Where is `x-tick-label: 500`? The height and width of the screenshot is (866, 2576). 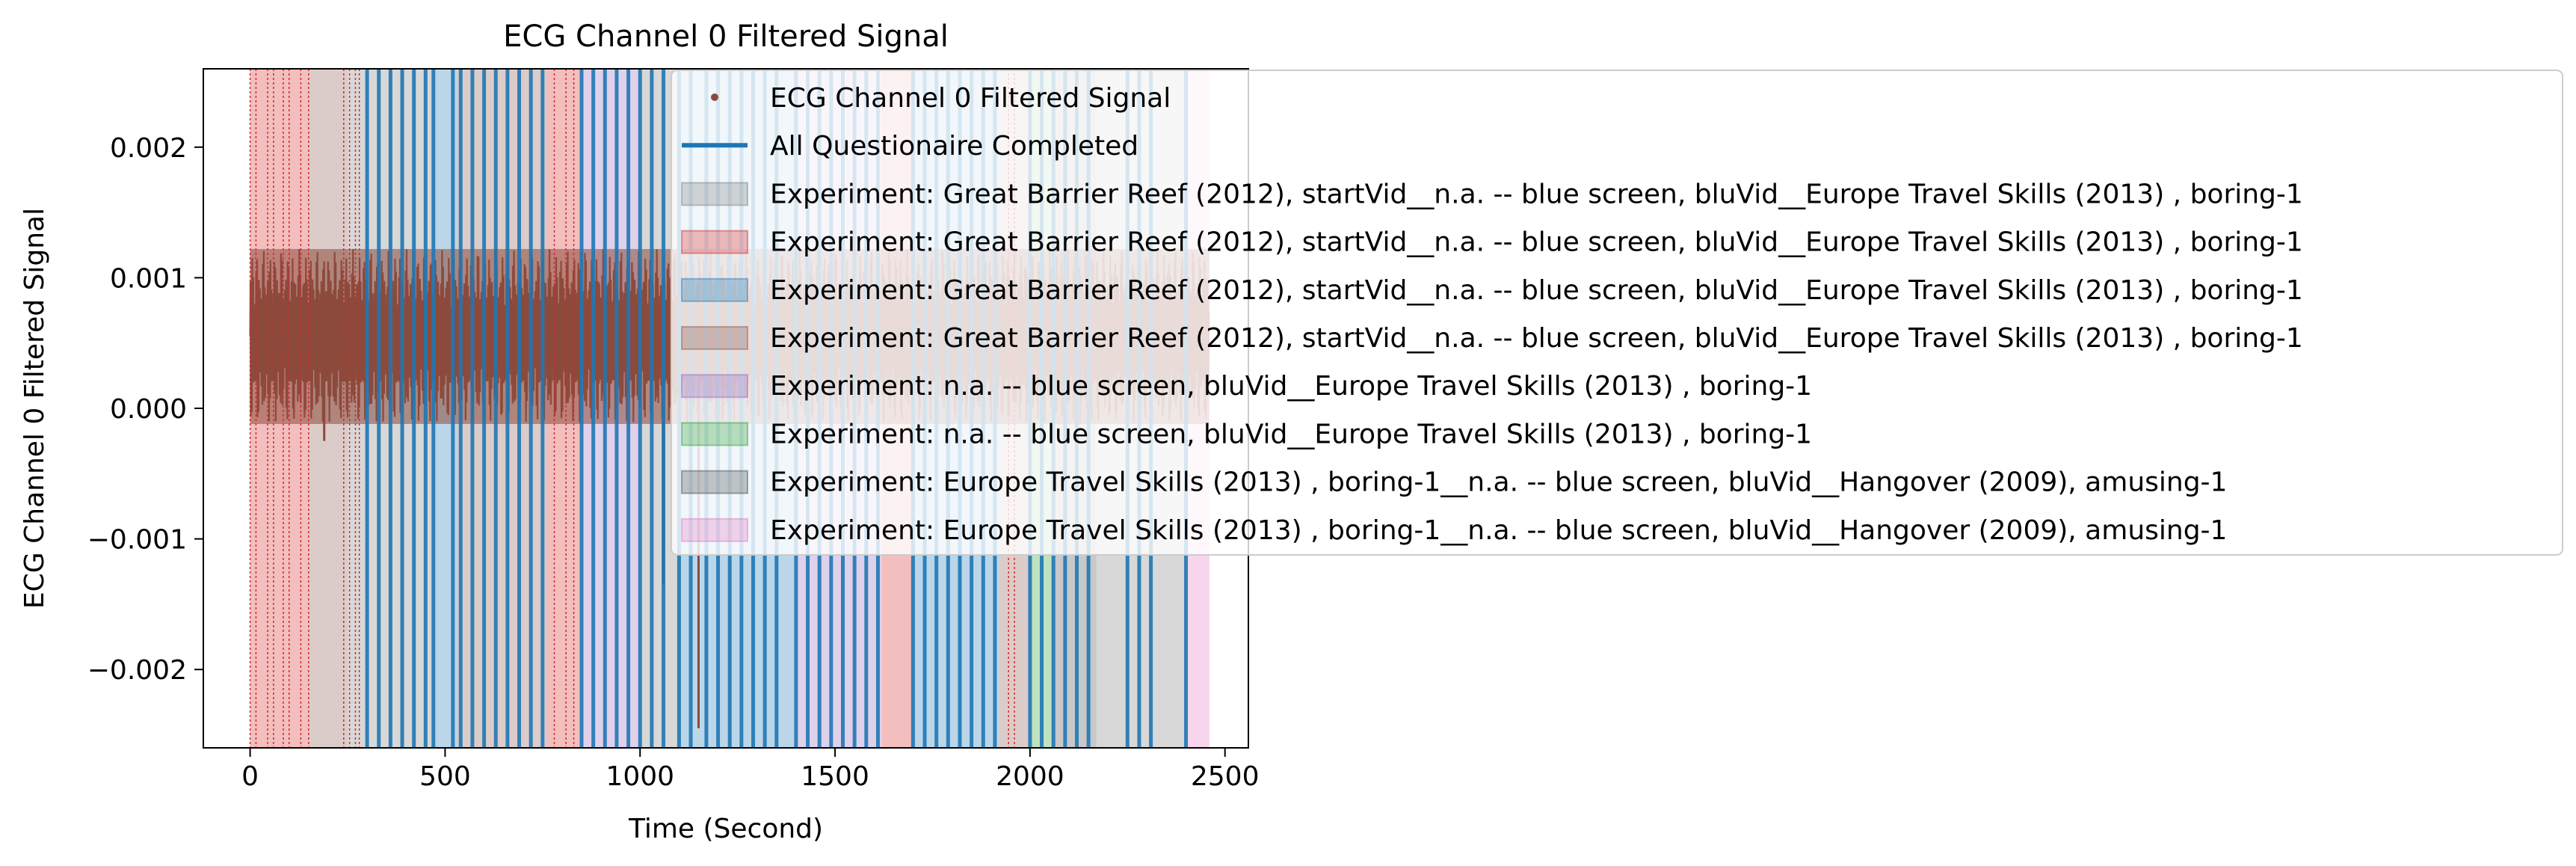 x-tick-label: 500 is located at coordinates (445, 776).